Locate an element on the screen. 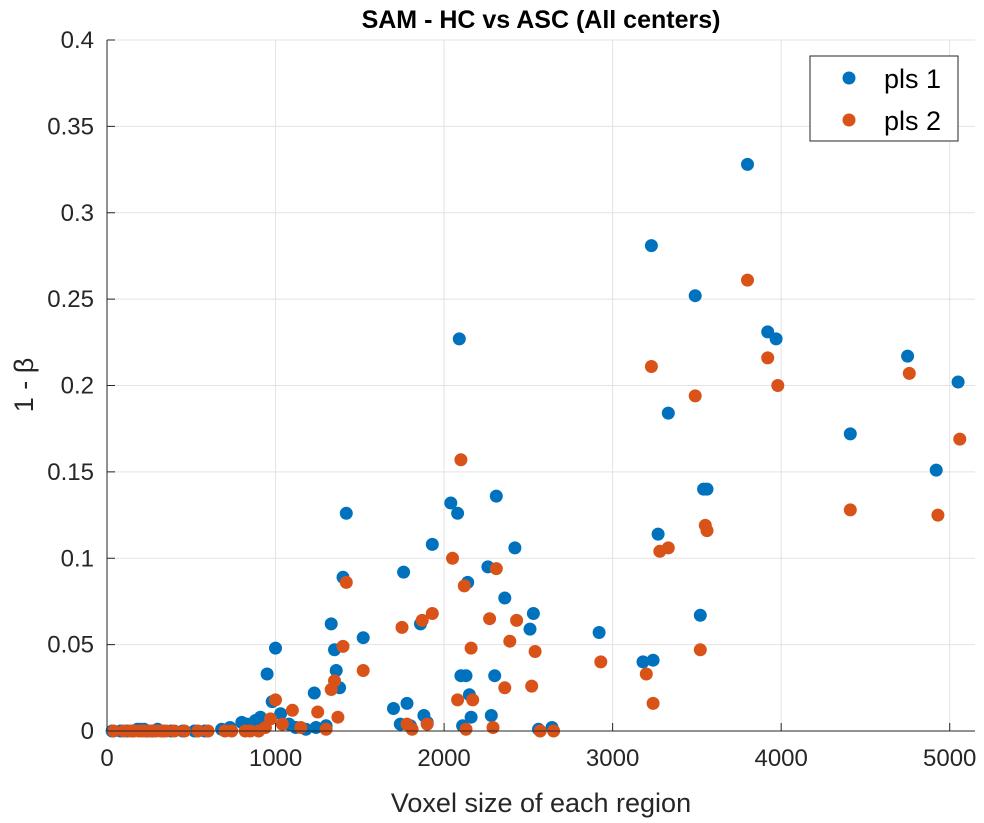  legend: pls 1 pls 2 is located at coordinates (884, 98).